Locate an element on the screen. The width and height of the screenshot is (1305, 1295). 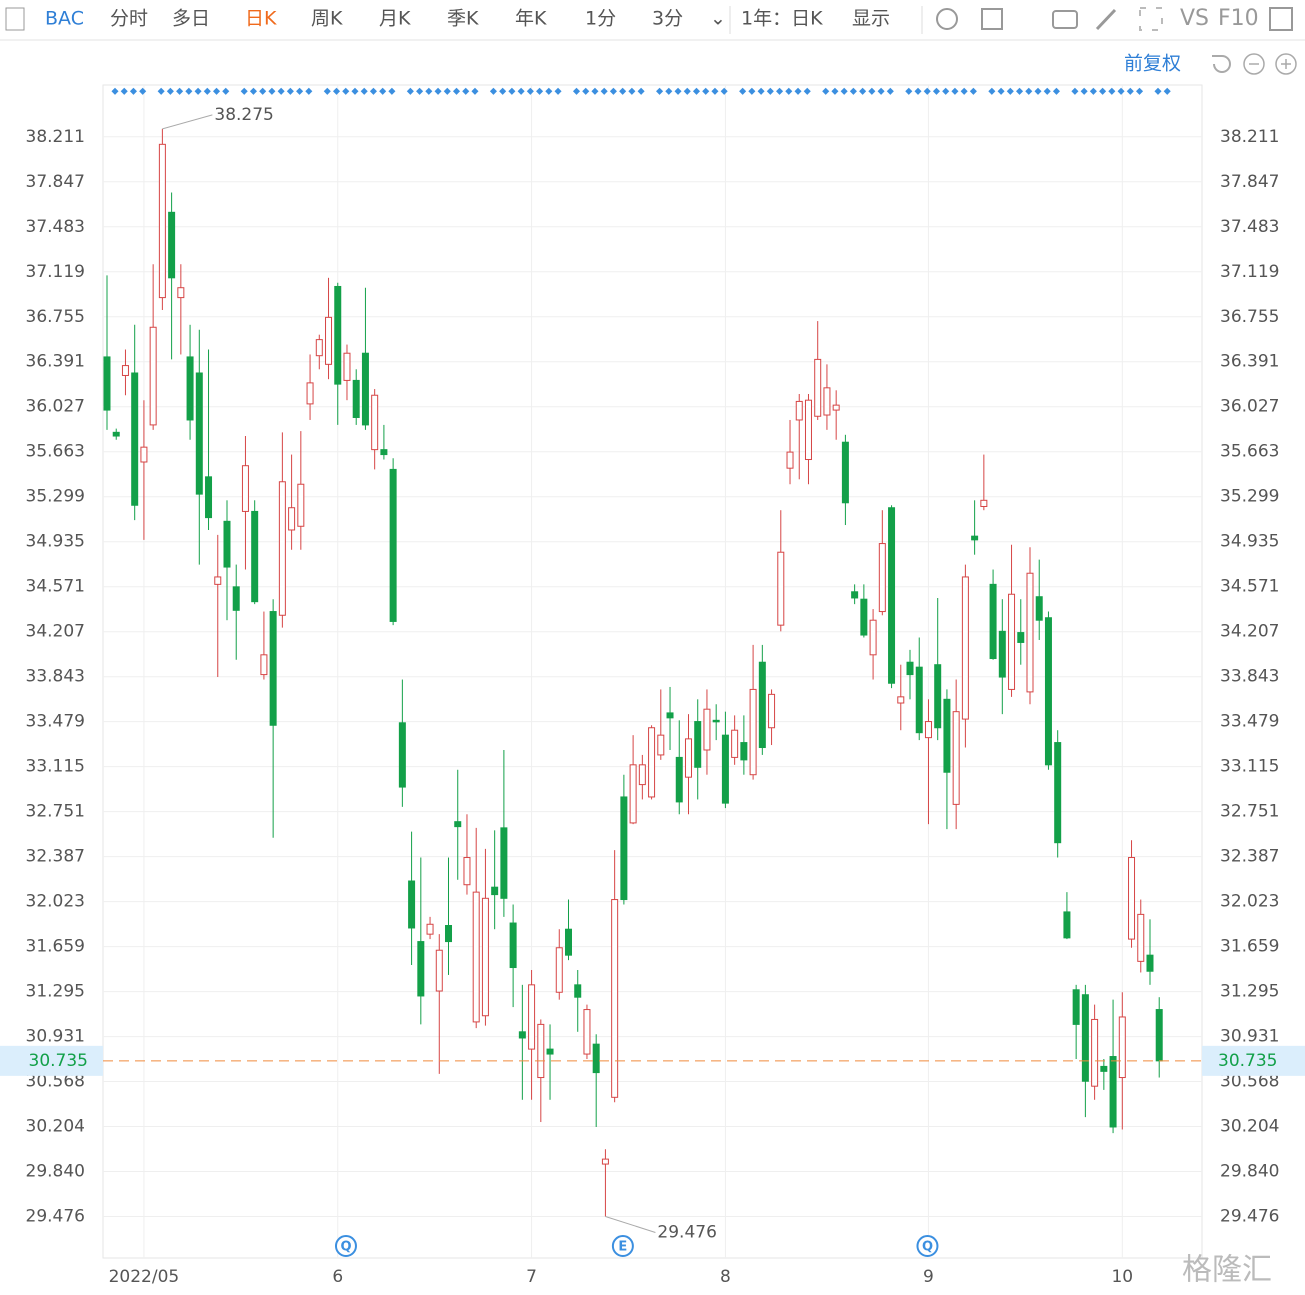
y-tick-label-right: 34.207 is located at coordinates (1249, 632).